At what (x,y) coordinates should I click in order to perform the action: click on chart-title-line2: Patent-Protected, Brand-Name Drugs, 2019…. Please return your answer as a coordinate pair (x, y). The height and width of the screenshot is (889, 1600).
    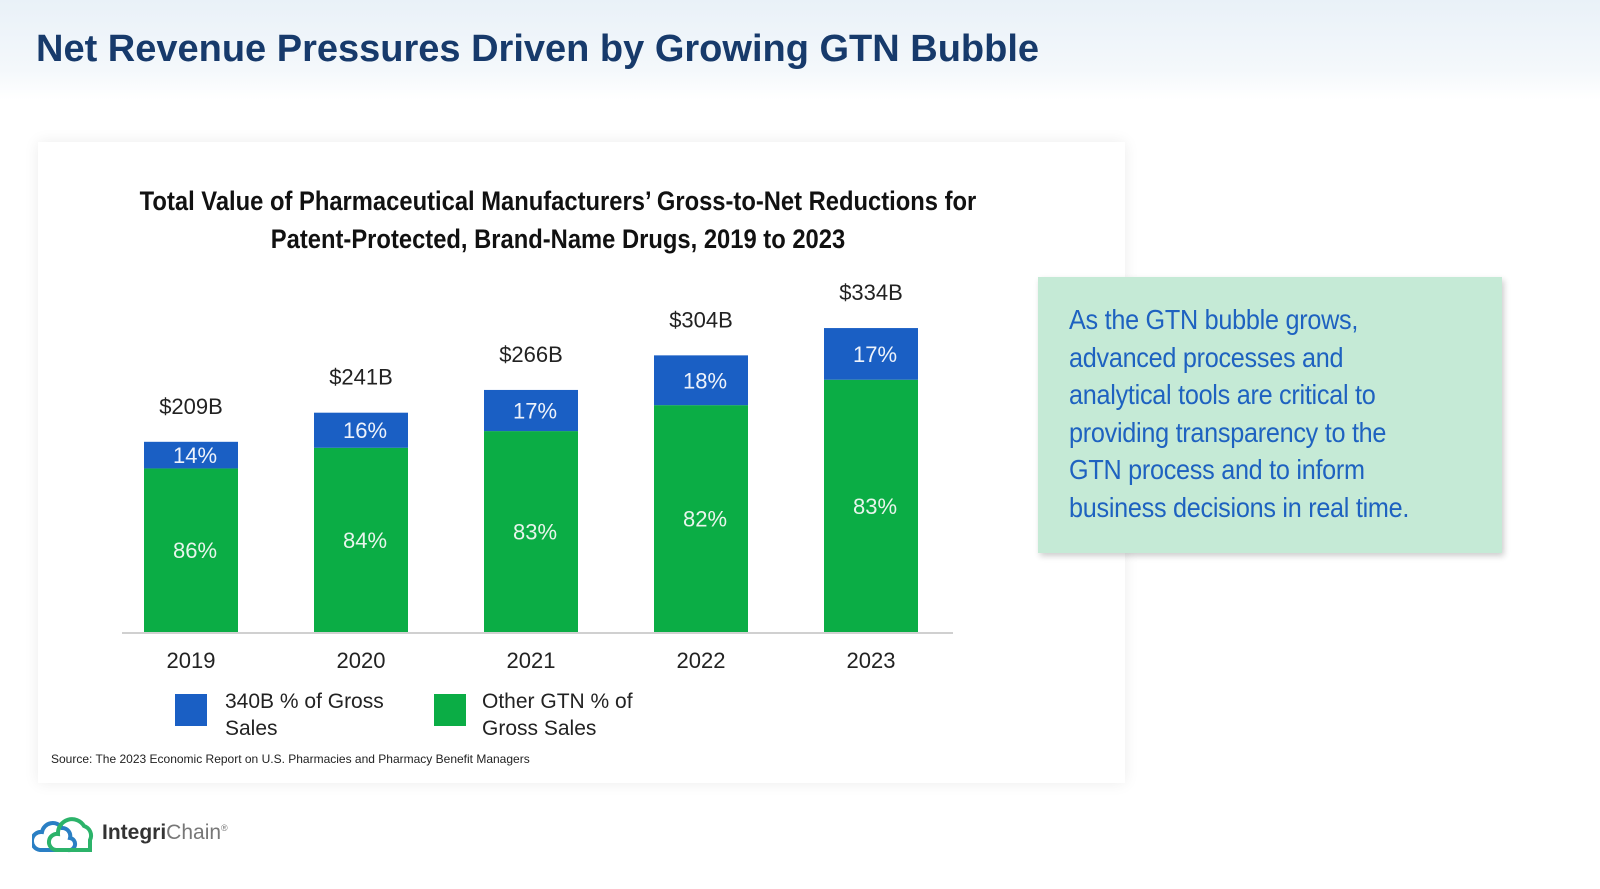
    Looking at the image, I should click on (558, 239).